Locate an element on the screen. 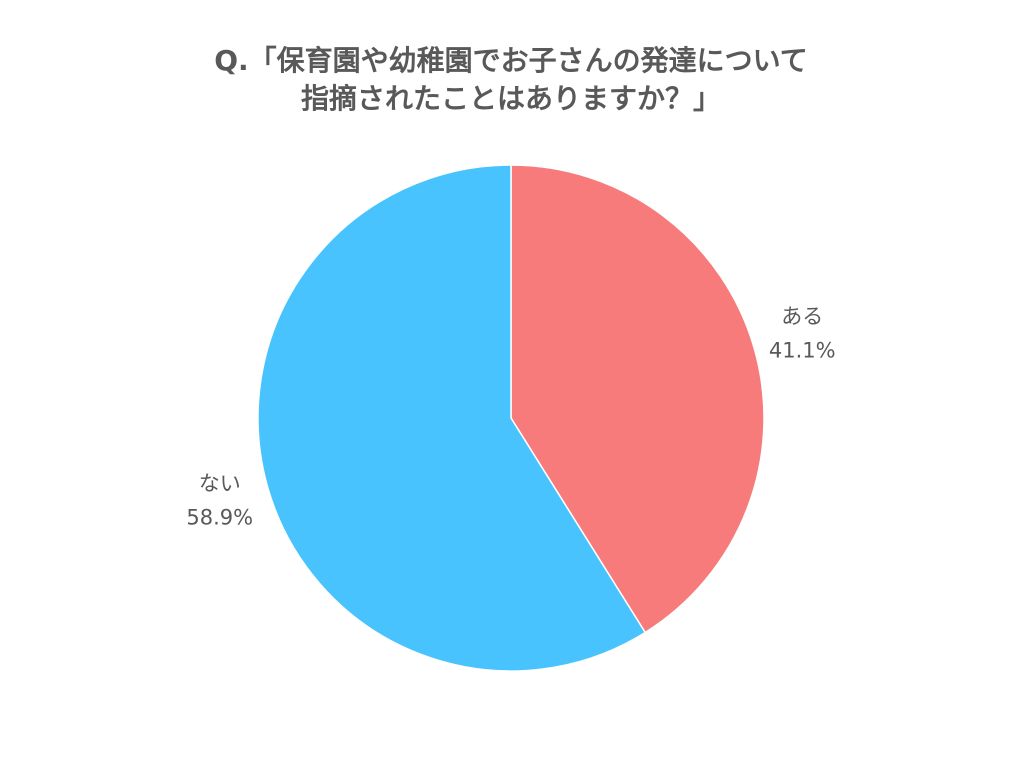 The height and width of the screenshot is (770, 1024). slice-value-label: 41.1% is located at coordinates (802, 350).